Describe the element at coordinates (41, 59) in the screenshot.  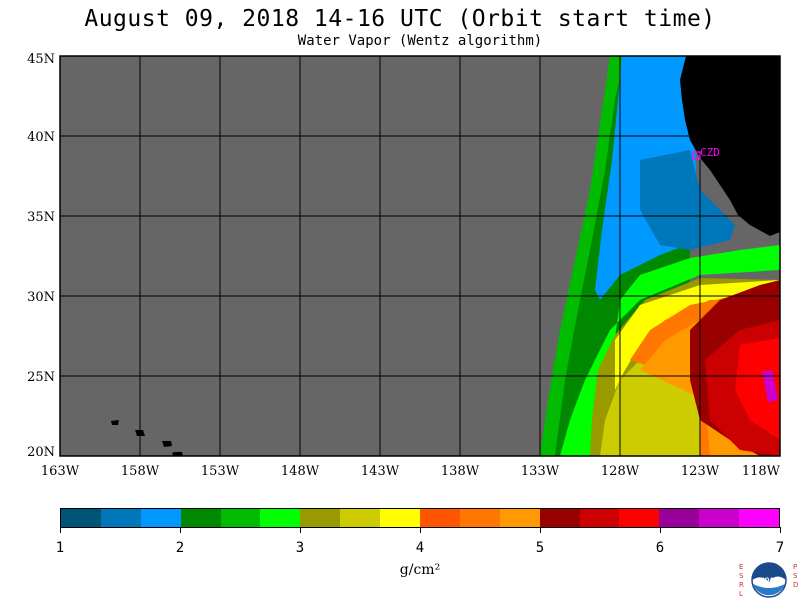
I see `lat-label-45n: 45N` at that location.